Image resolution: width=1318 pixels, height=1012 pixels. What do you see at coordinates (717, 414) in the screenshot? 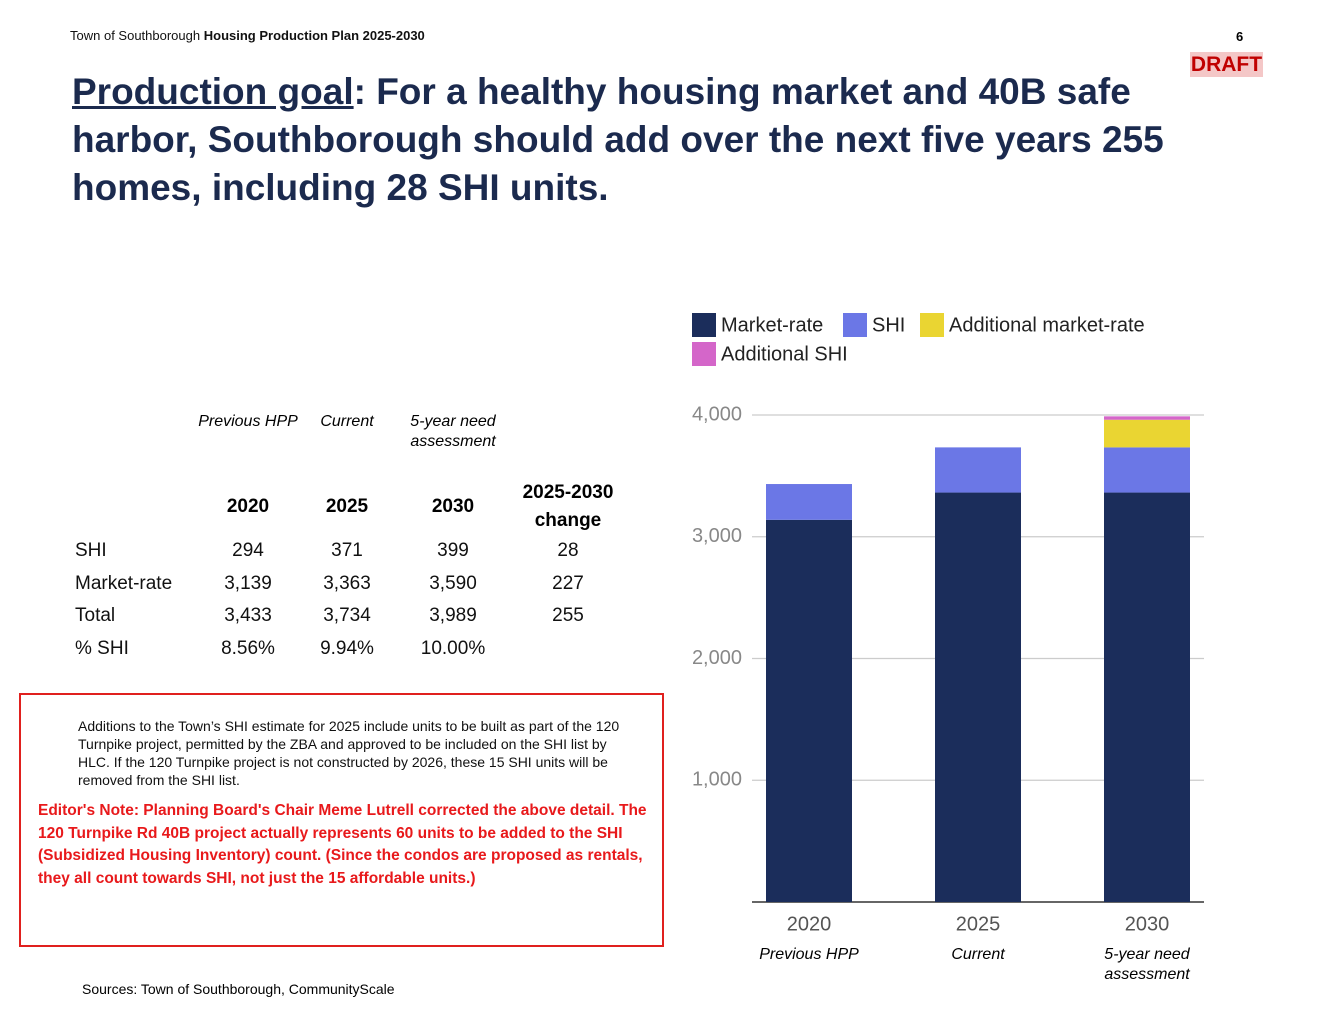
I see `y-tick-label: 4,000` at bounding box center [717, 414].